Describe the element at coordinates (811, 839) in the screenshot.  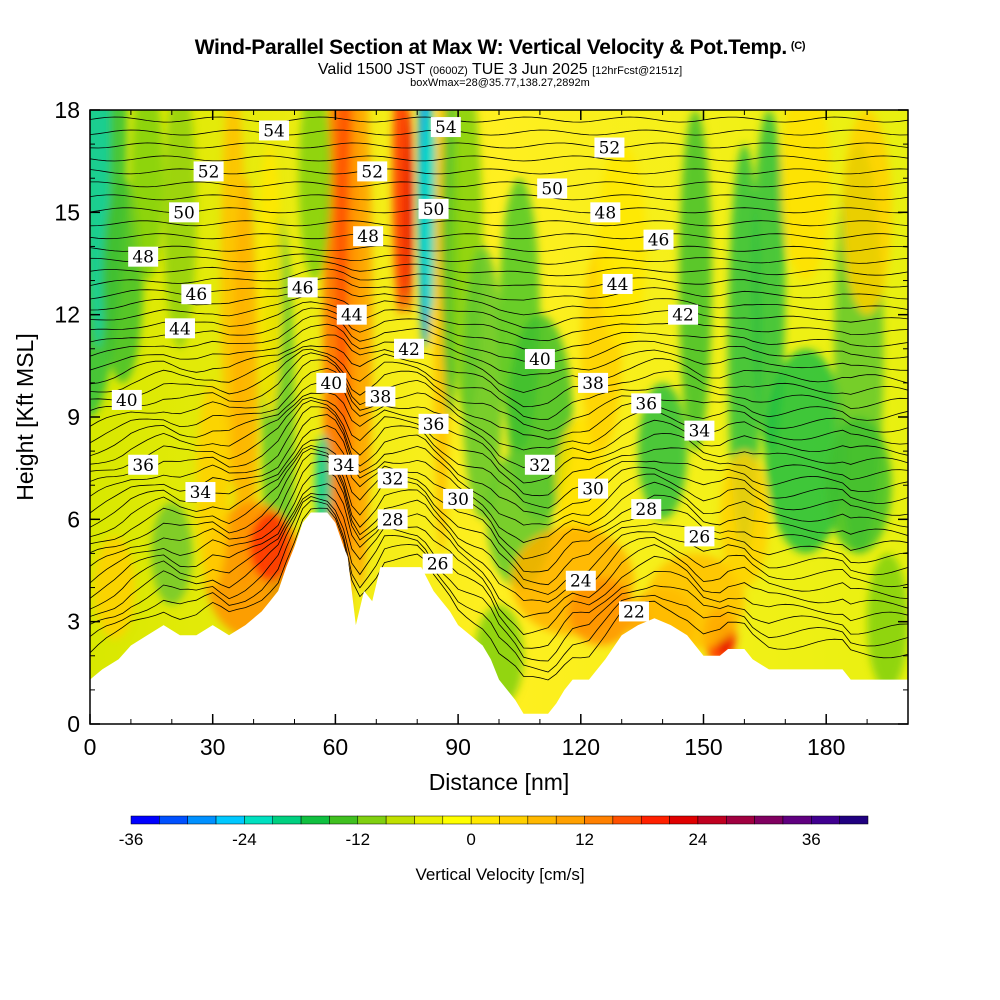
I see `colorbar-tick-label: 36` at that location.